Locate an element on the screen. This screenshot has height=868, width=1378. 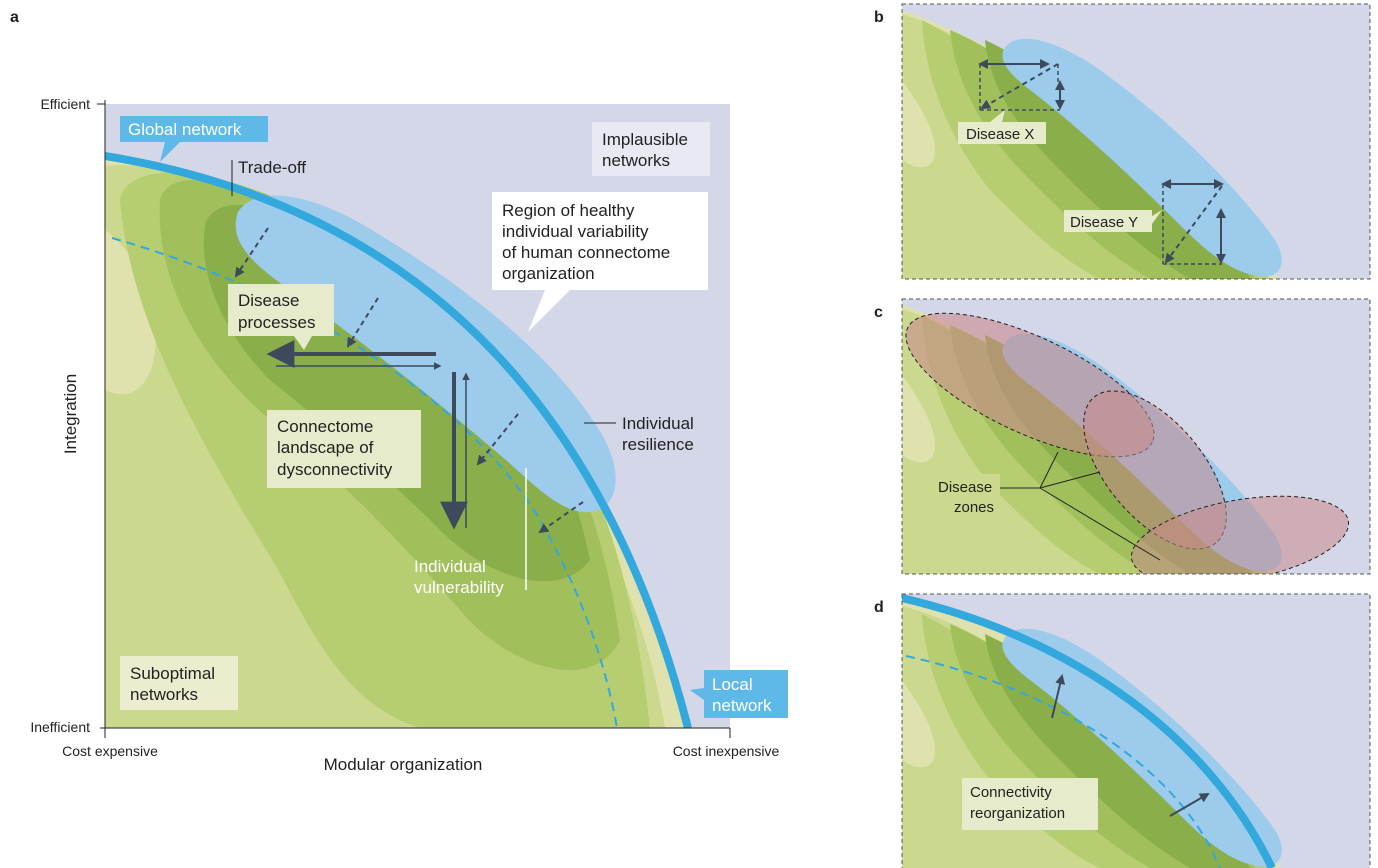
healthy-text-1: Region of healthy is located at coordinates (568, 210).